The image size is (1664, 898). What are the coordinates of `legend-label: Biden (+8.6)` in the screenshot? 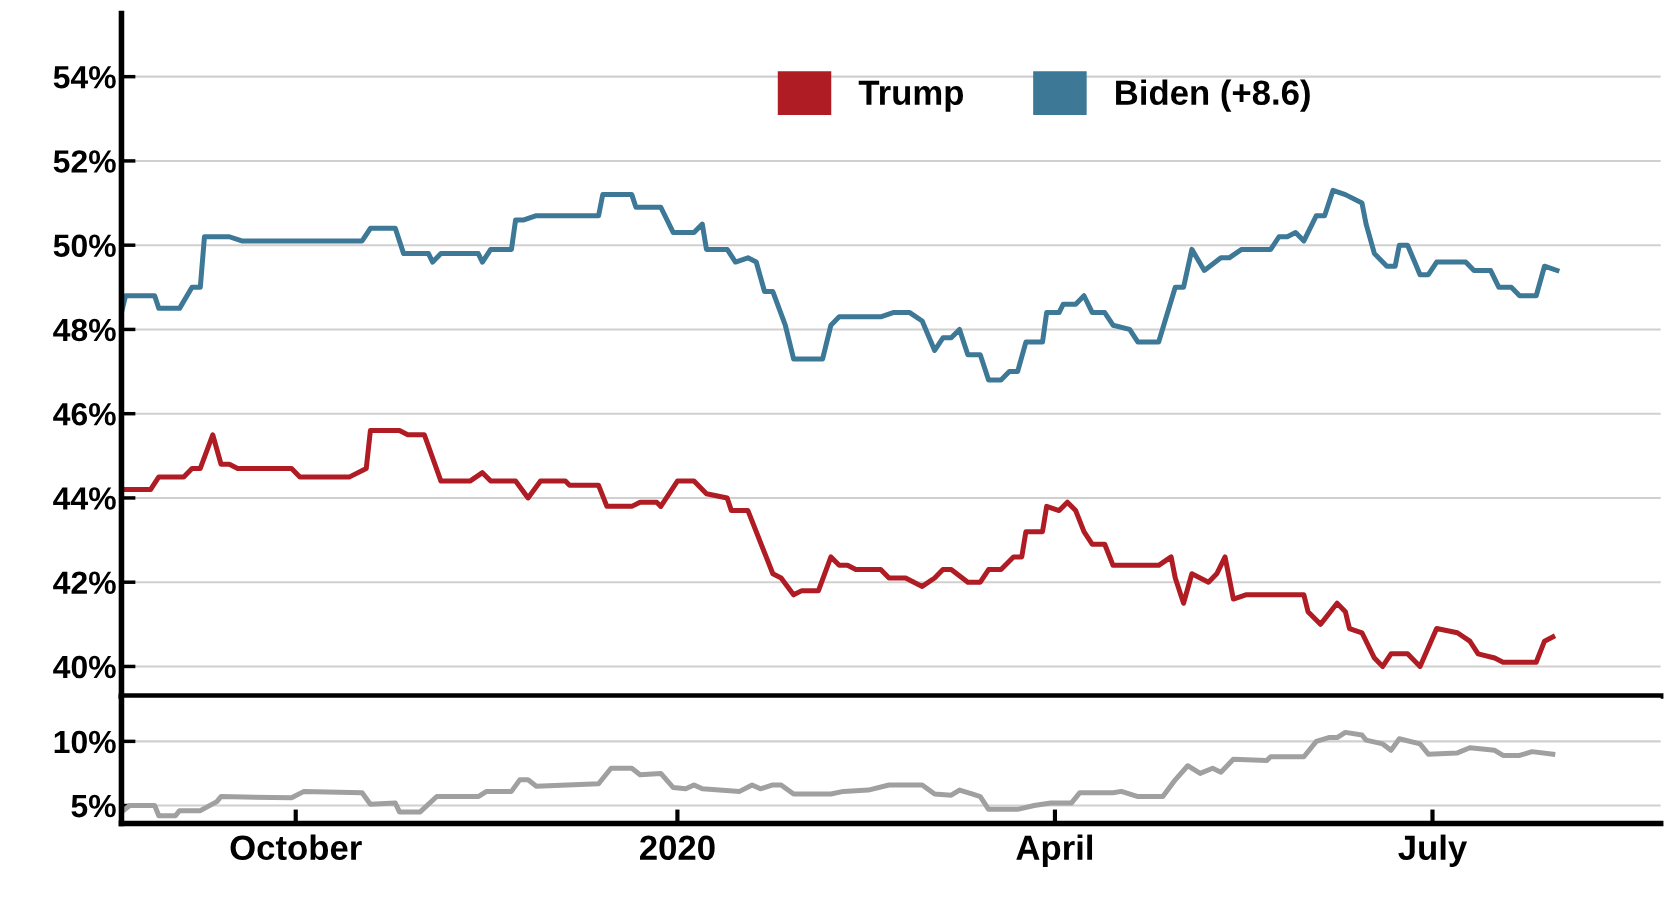 It's located at (1213, 95).